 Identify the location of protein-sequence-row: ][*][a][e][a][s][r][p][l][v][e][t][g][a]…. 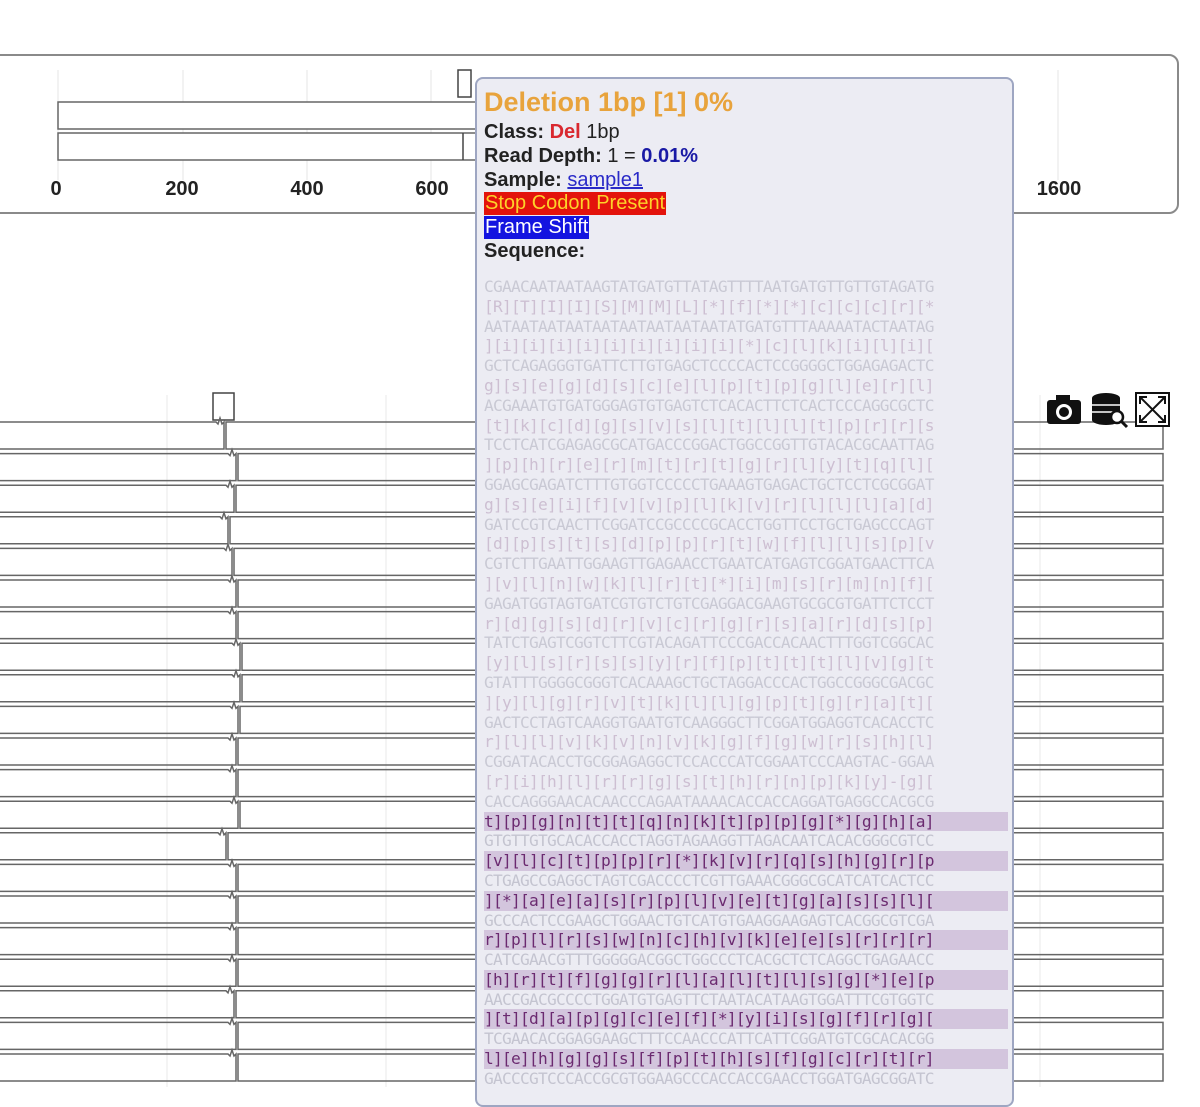
(746, 900).